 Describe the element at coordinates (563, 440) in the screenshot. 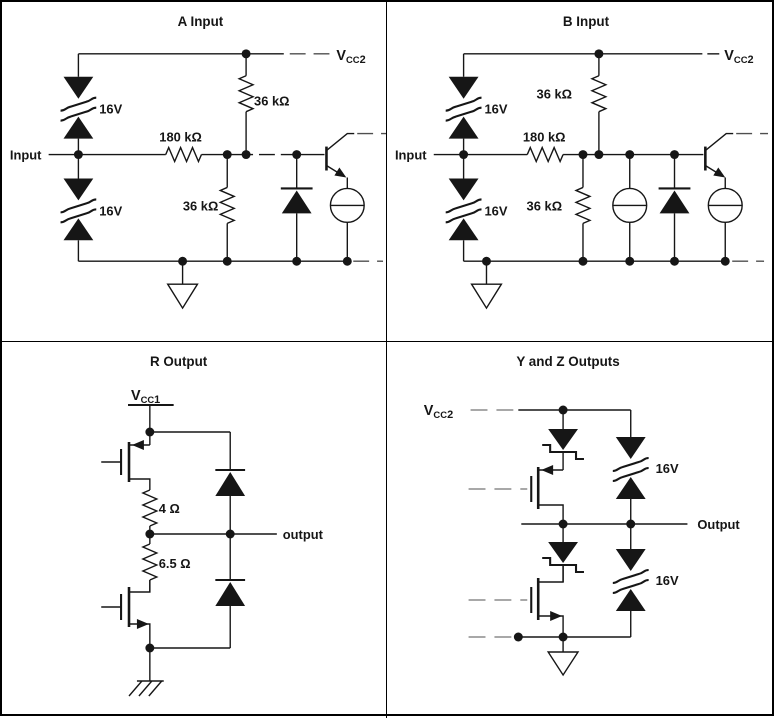

I see `schottky-diode-top-icon` at that location.